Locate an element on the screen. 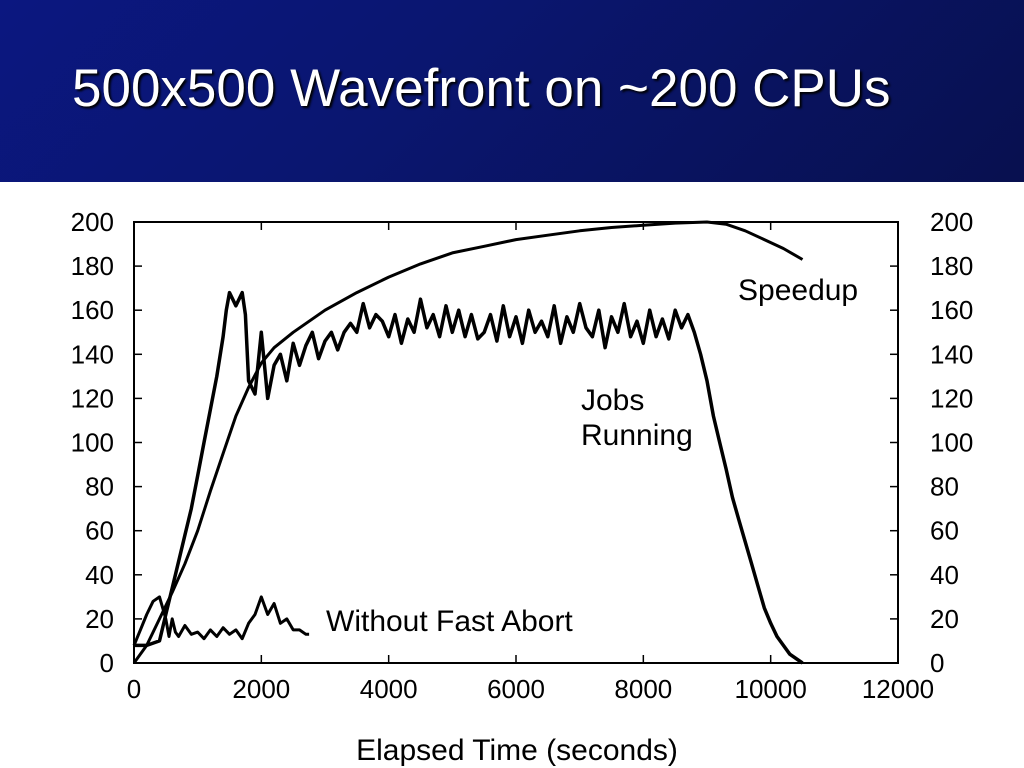 The image size is (1024, 768). y2-tick-label: 160 is located at coordinates (951, 310).